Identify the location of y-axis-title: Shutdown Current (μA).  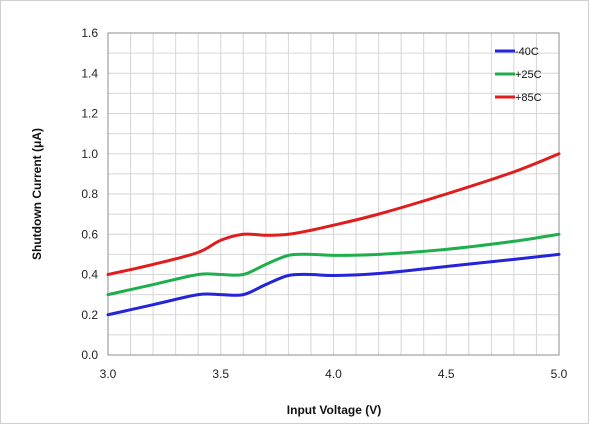
(37, 194).